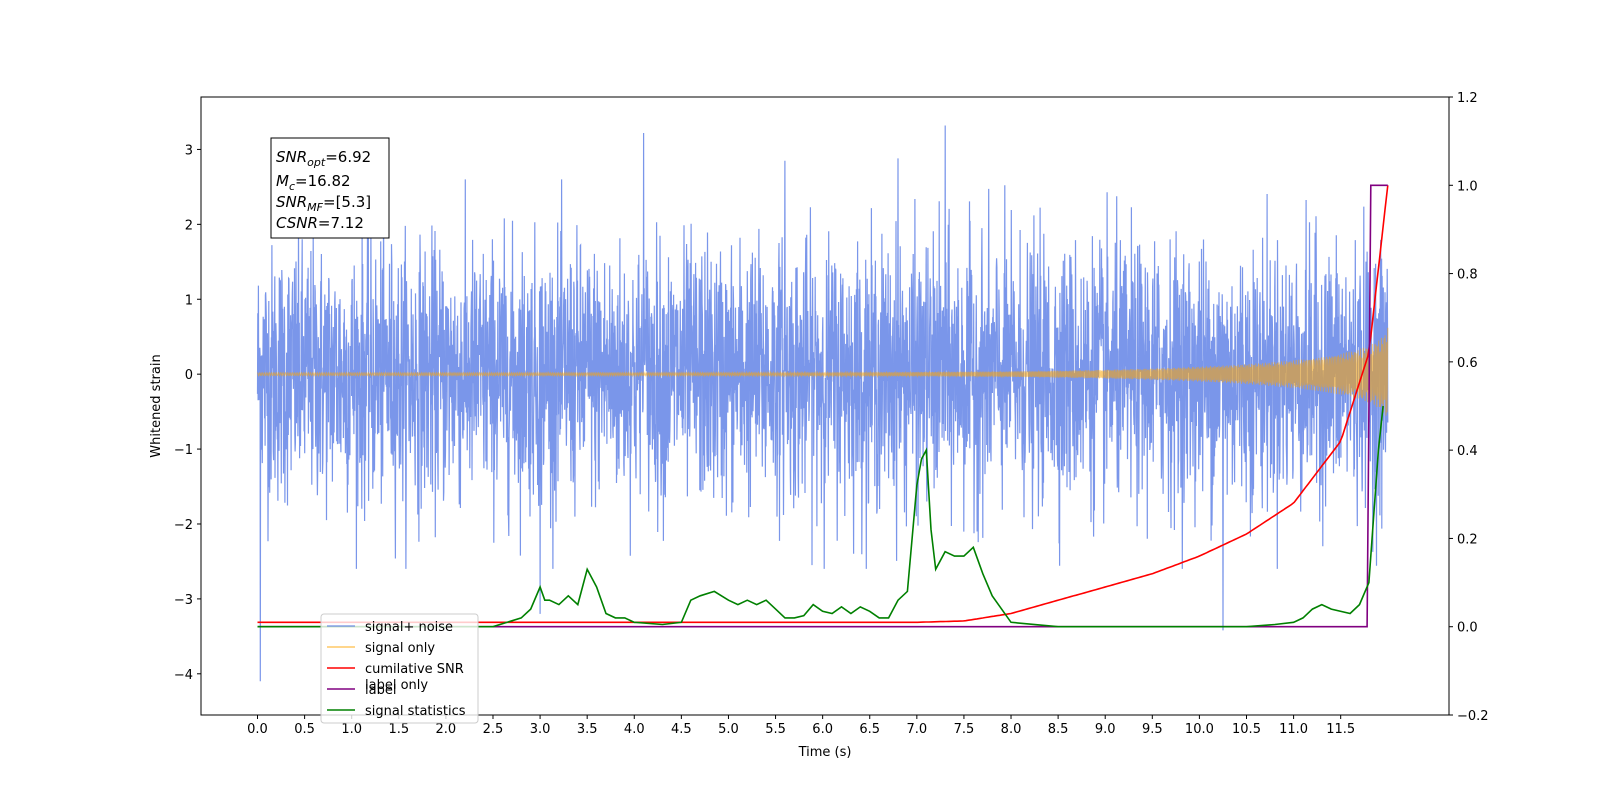  I want to click on y-tick-label: 2, so click(189, 225).